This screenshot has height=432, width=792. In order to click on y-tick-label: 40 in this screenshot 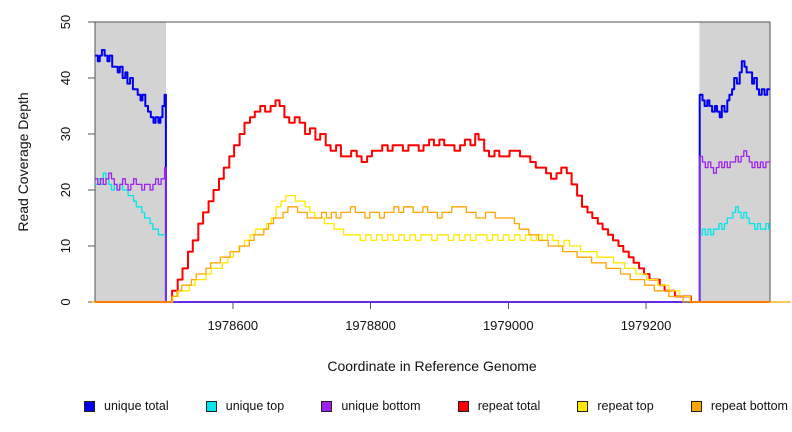, I will do `click(65, 78)`.